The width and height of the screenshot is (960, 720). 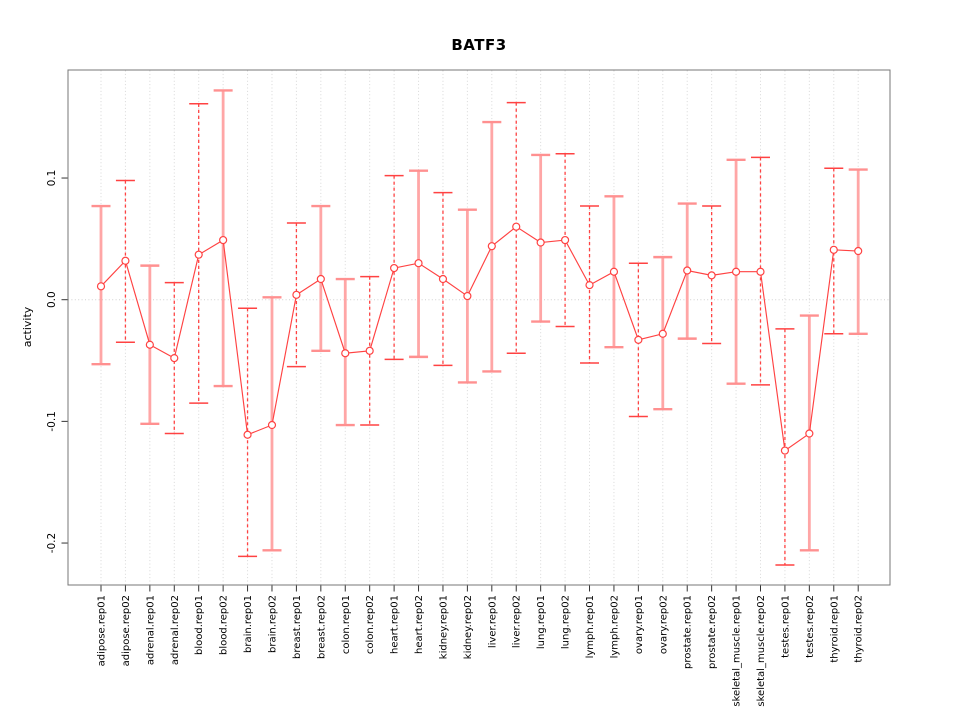 What do you see at coordinates (199, 625) in the screenshot?
I see `x-tick-label: blood.rep01` at bounding box center [199, 625].